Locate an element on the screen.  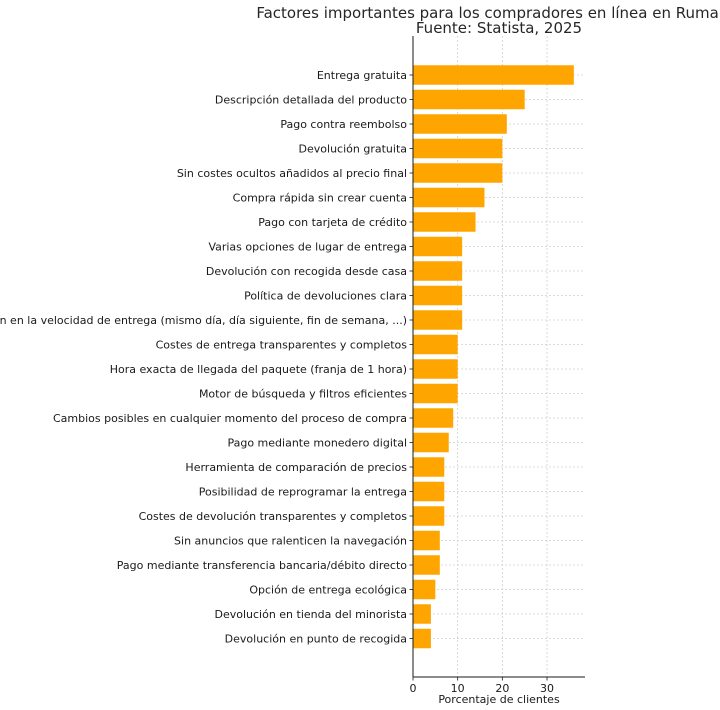
category-label: Pago mediante monedero digital is located at coordinates (317, 443).